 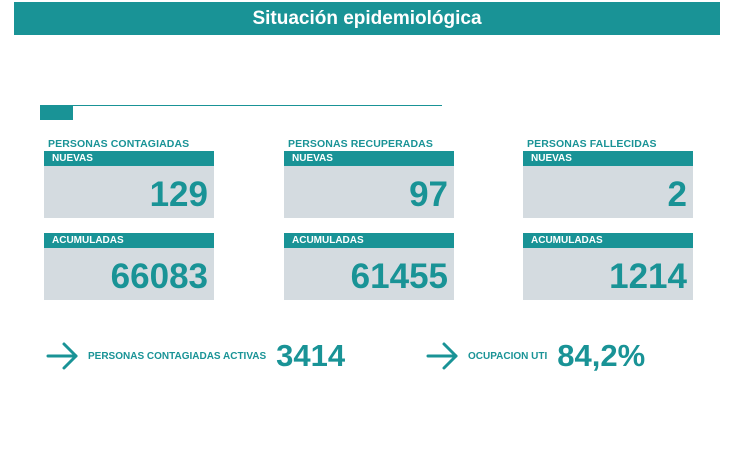 I want to click on summary-active: PERSONAS CONTAGIADAS ACTIVAS 3414, so click(x=195, y=356).